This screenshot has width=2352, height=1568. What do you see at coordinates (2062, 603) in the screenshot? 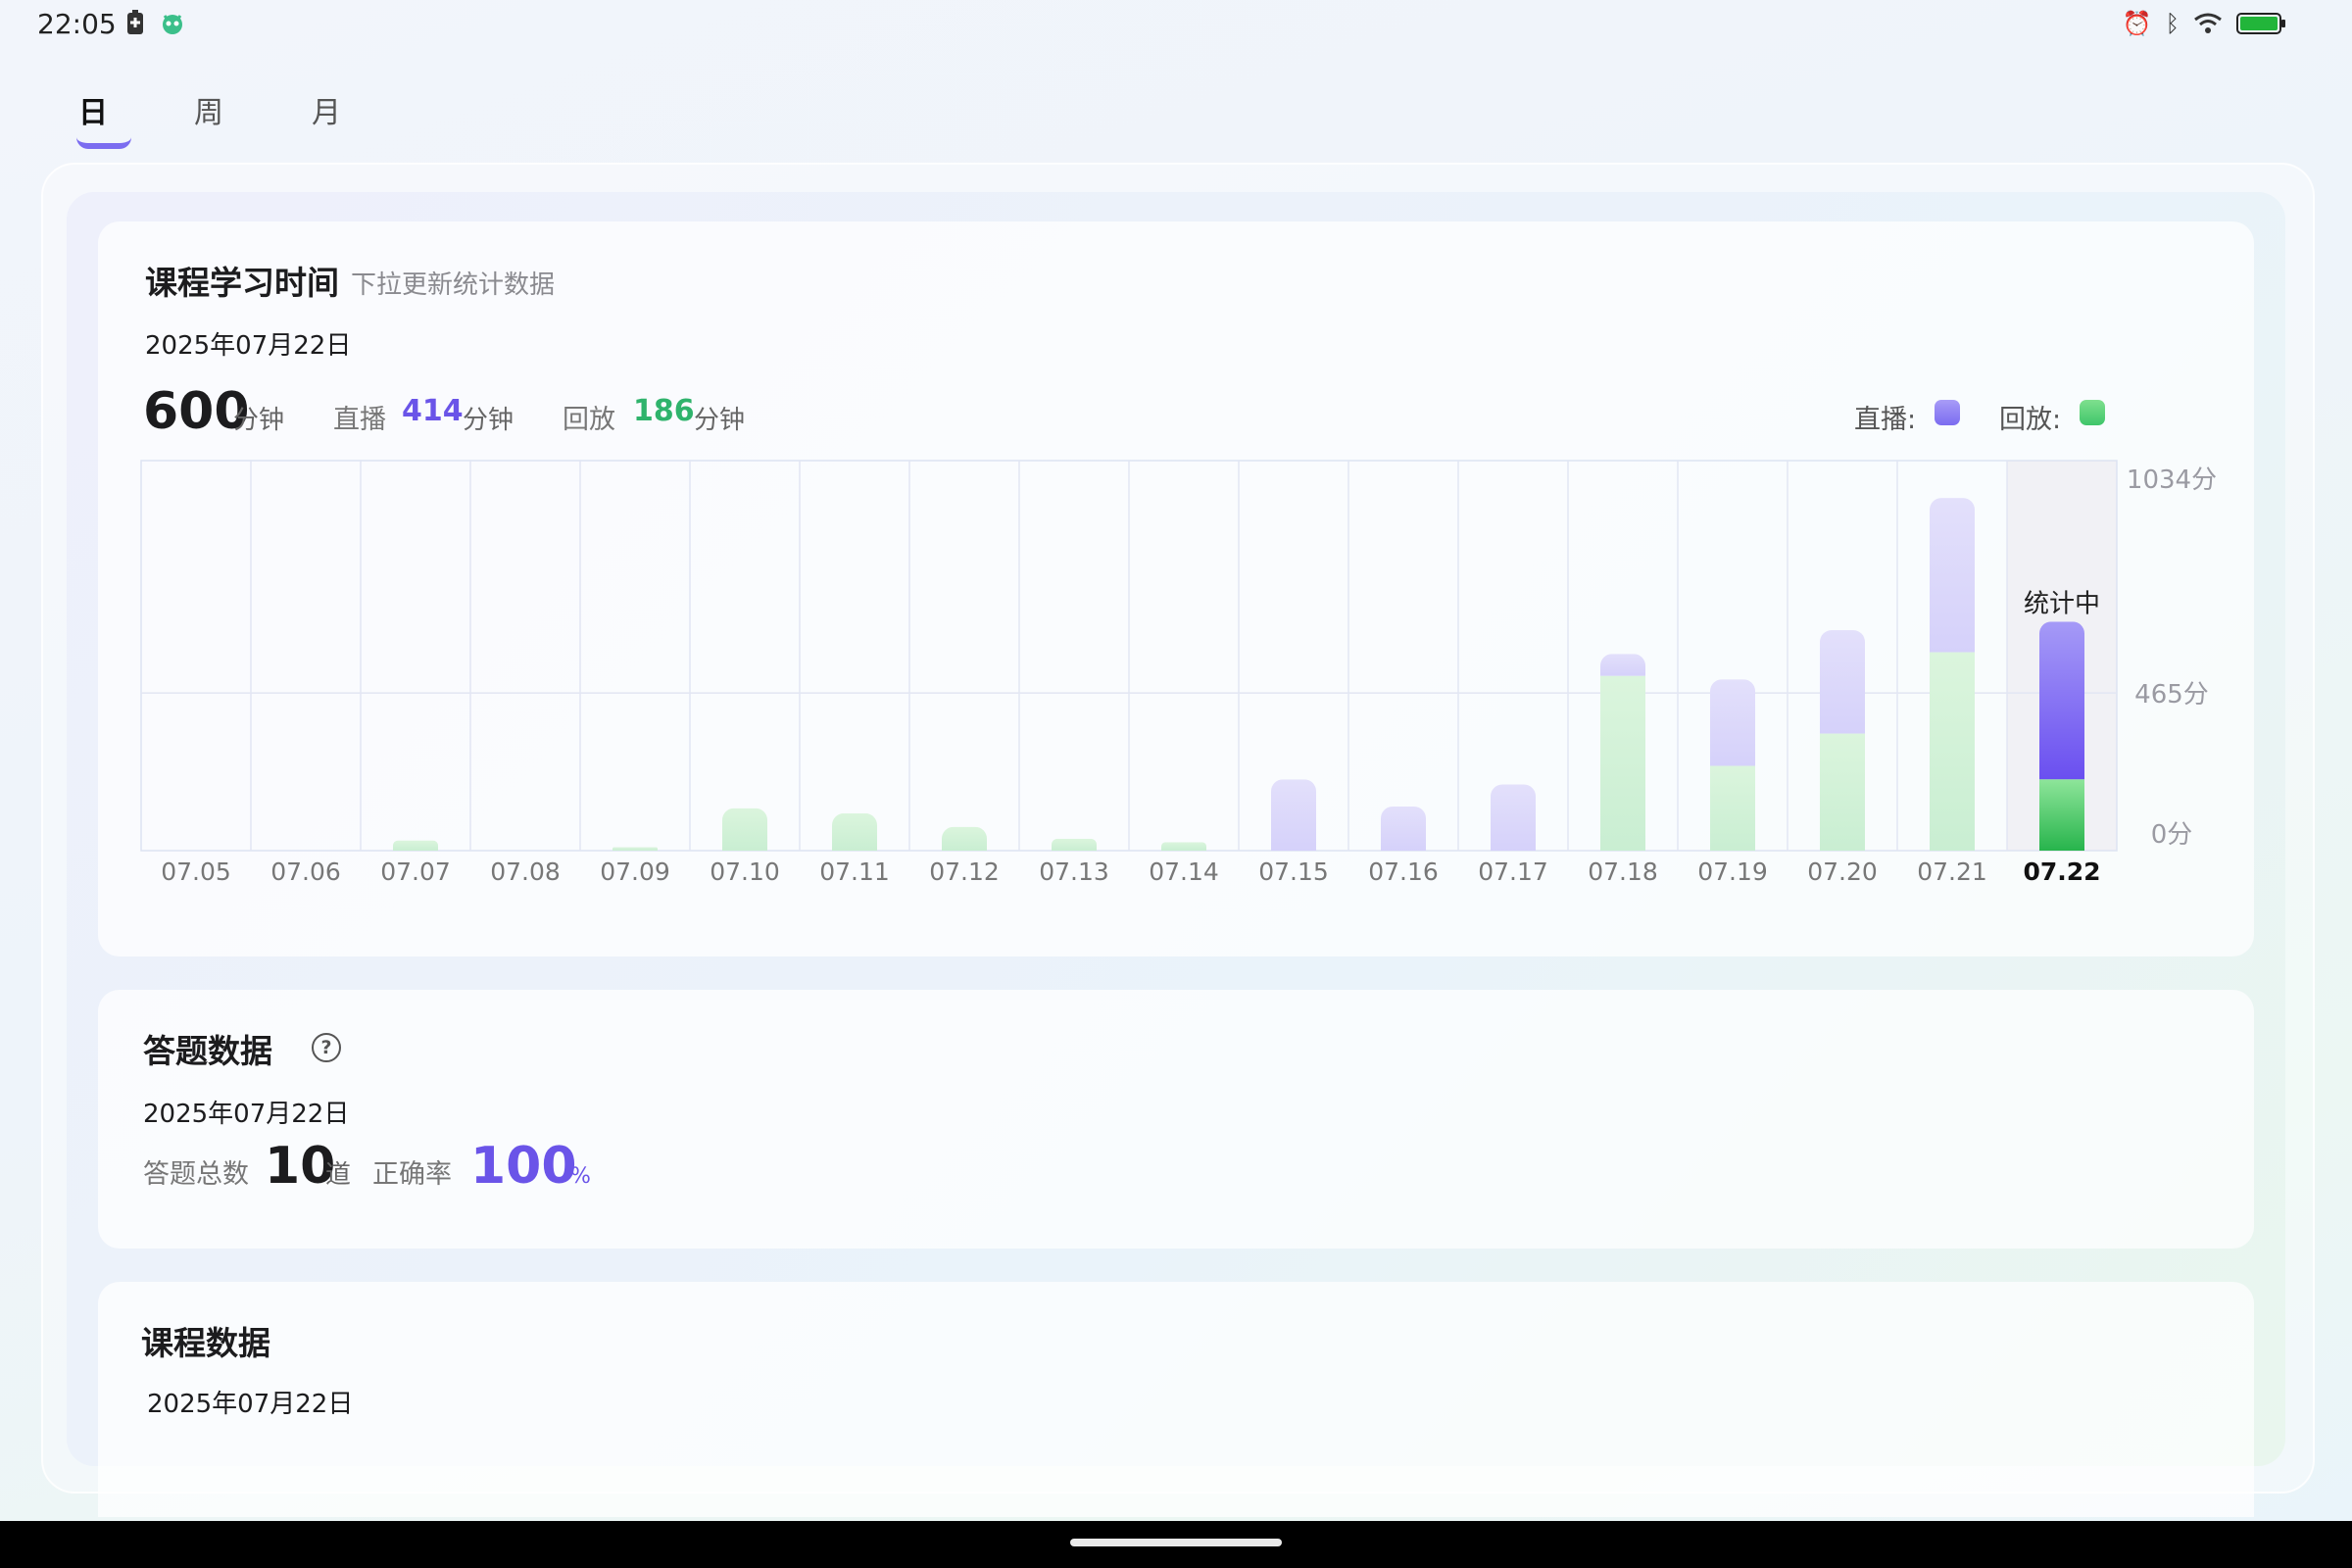
I see `counting-label: 统计中` at bounding box center [2062, 603].